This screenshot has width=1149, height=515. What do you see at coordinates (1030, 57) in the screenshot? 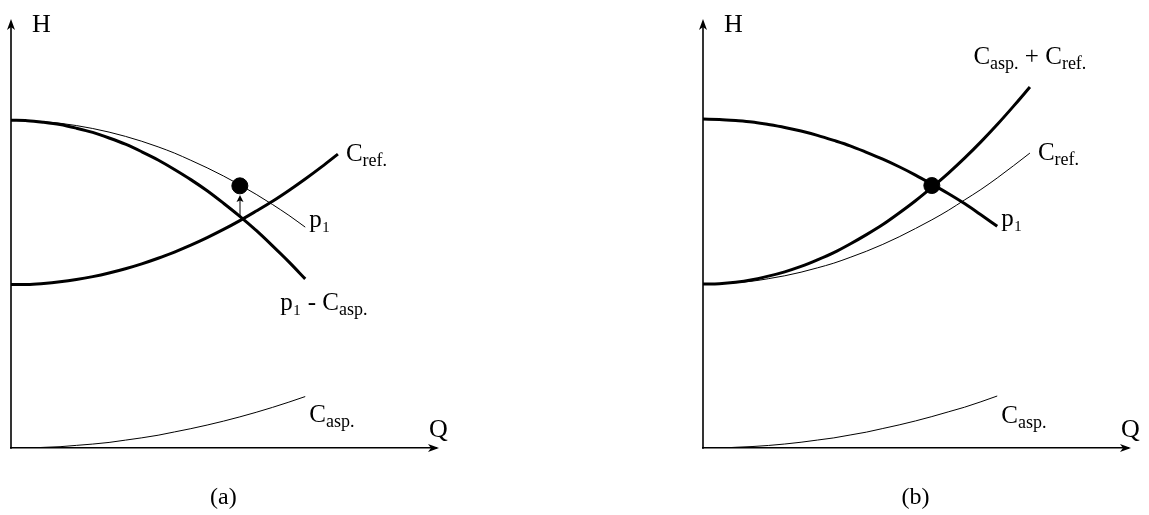
I see `series-label: C$_{asp.}$ + C$_{ref.}$` at bounding box center [1030, 57].